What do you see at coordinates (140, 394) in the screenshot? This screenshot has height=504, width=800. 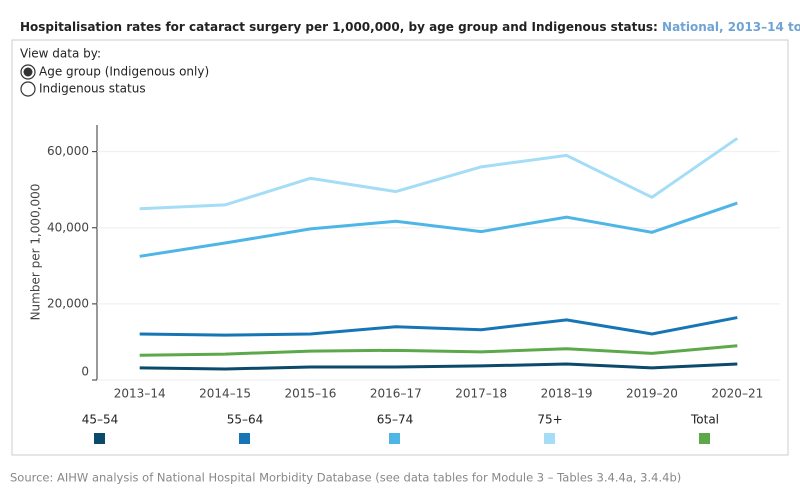 I see `x-tick-label: 2013–14` at bounding box center [140, 394].